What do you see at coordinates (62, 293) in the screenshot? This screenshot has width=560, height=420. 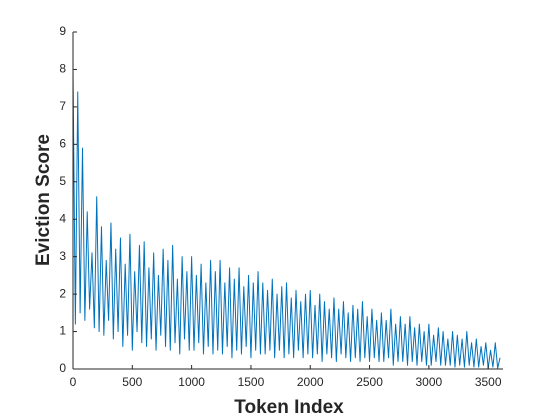 I see `y-tick-label: 2` at bounding box center [62, 293].